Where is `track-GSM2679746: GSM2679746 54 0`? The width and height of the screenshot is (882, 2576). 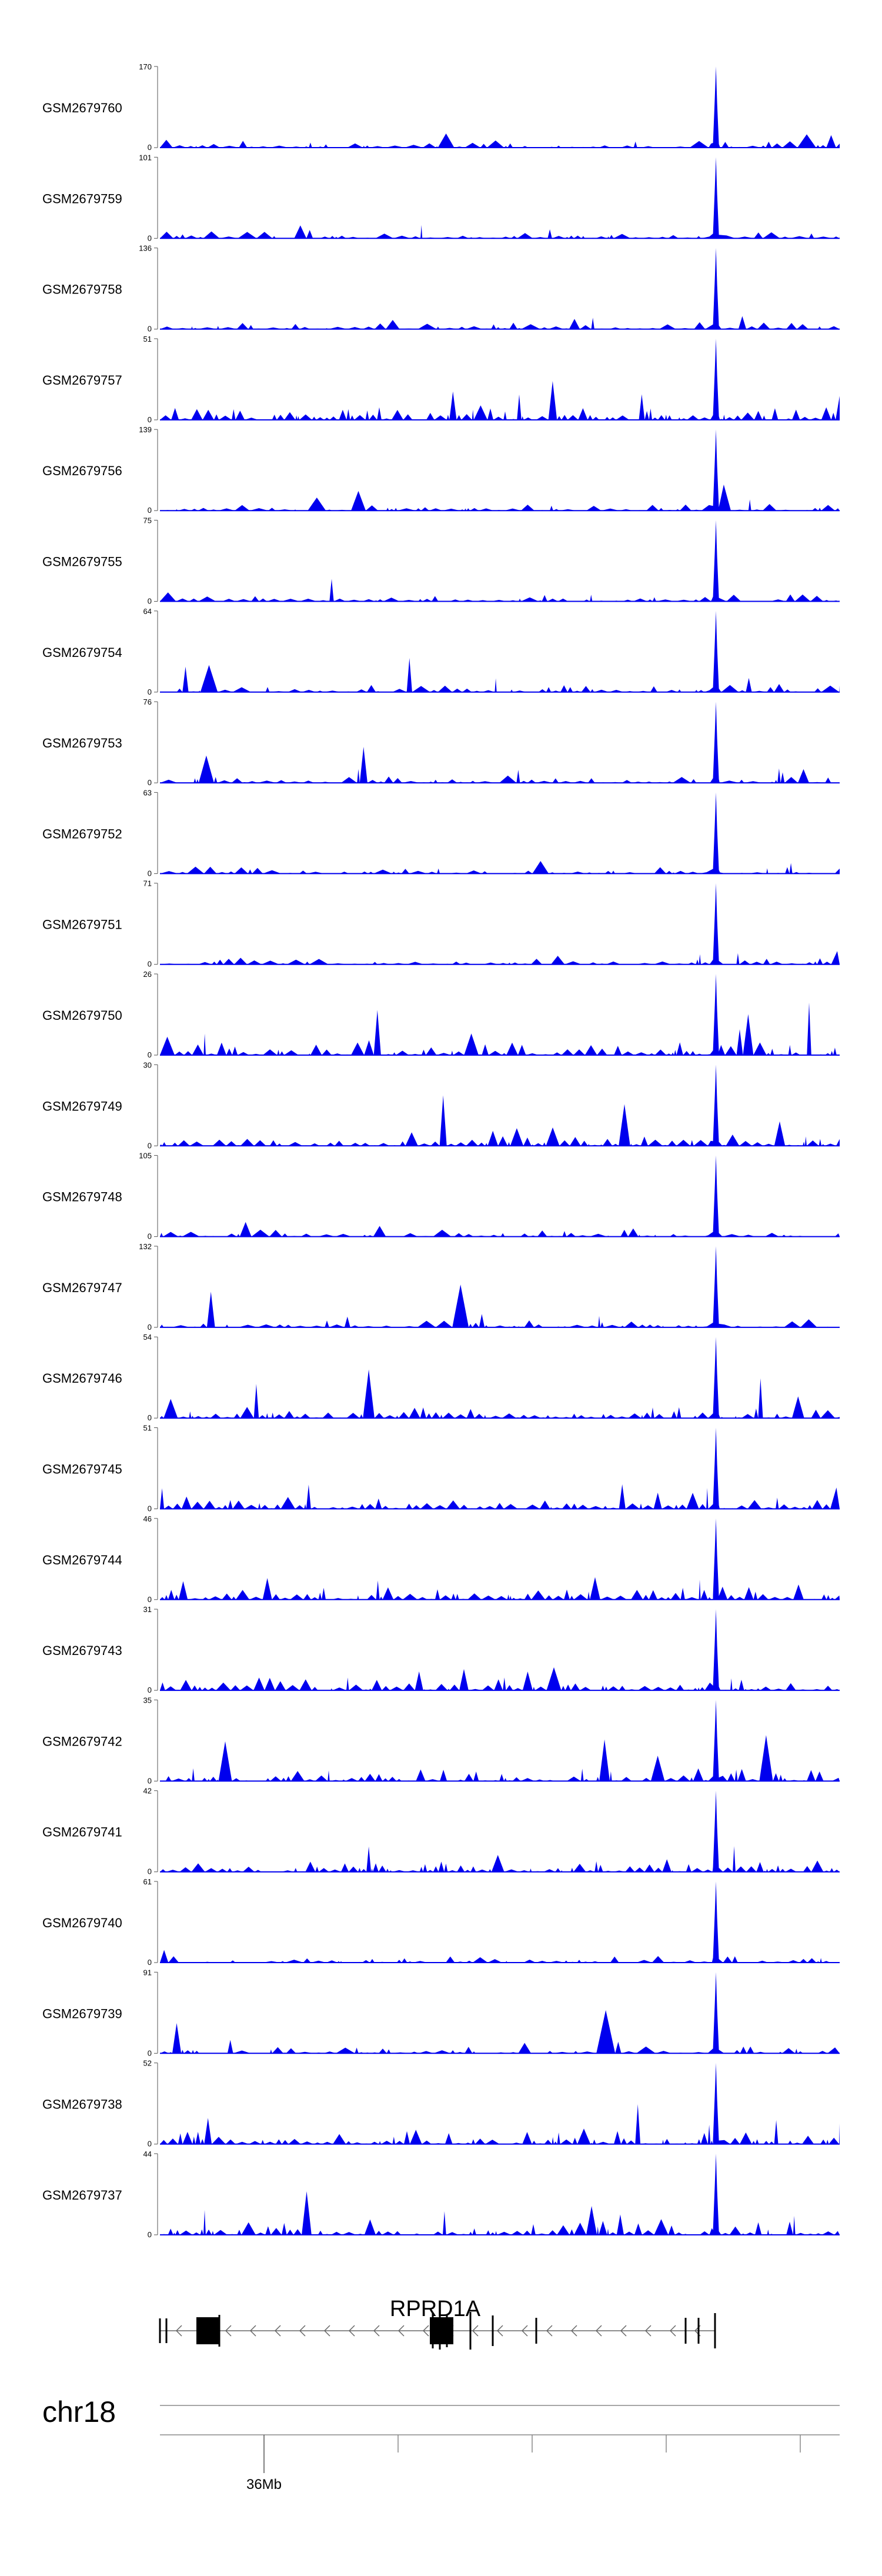 track-GSM2679746: GSM2679746 54 0 is located at coordinates (441, 1377).